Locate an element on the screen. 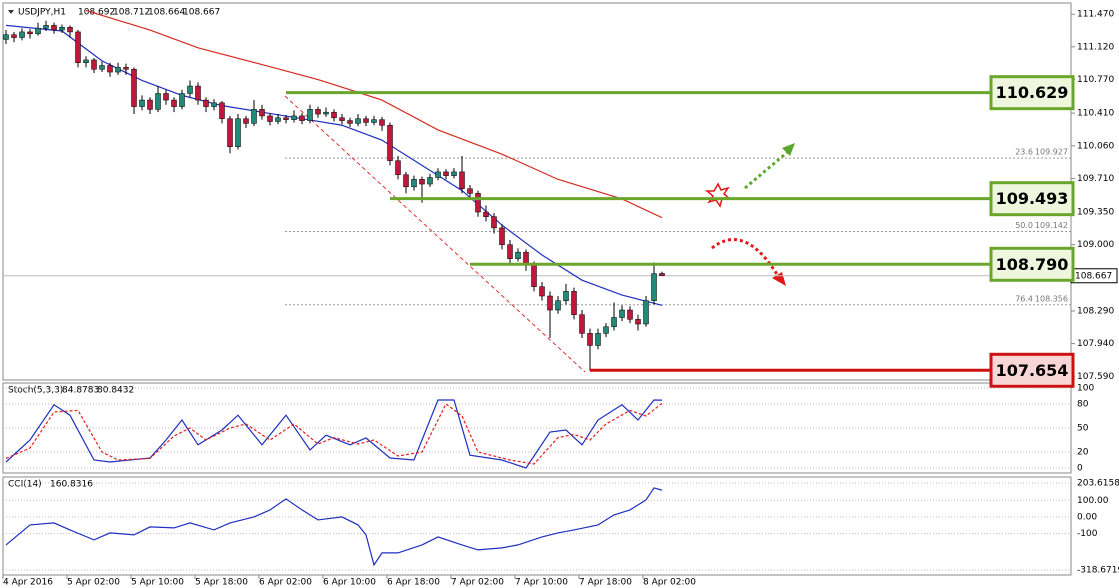  stoch-tick-label: 0 is located at coordinates (1080, 469).